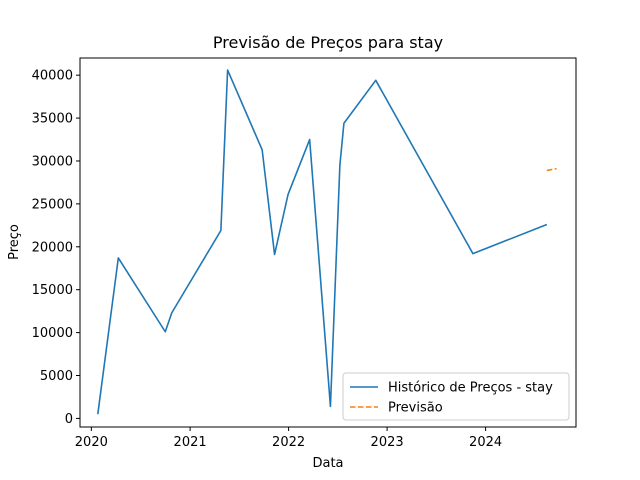 The width and height of the screenshot is (640, 480). I want to click on x-axis-ticks: 2020 2021 2022 2023 2024, so click(288, 438).